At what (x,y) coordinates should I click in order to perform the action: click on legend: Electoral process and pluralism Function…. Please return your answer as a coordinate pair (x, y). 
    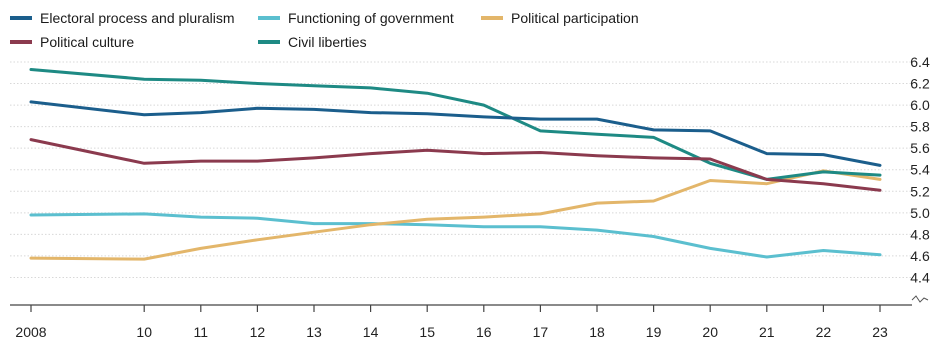
    Looking at the image, I should click on (324, 30).